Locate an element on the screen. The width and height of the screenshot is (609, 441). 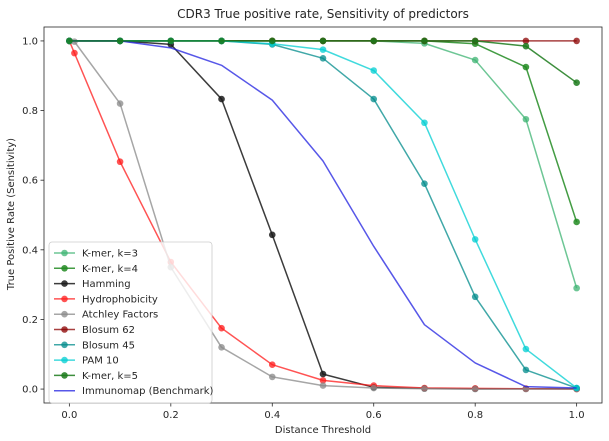
legend-label: Blosum 45 is located at coordinates (108, 345).